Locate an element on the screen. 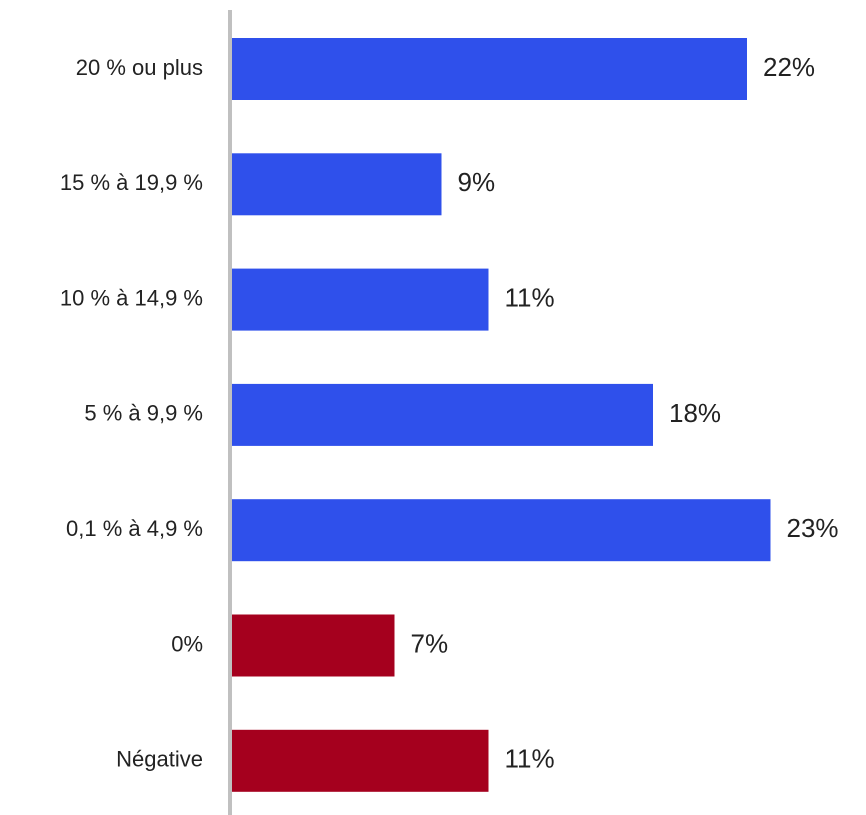 The width and height of the screenshot is (866, 815). category-label: 15 % à 19,9 % is located at coordinates (131, 182).